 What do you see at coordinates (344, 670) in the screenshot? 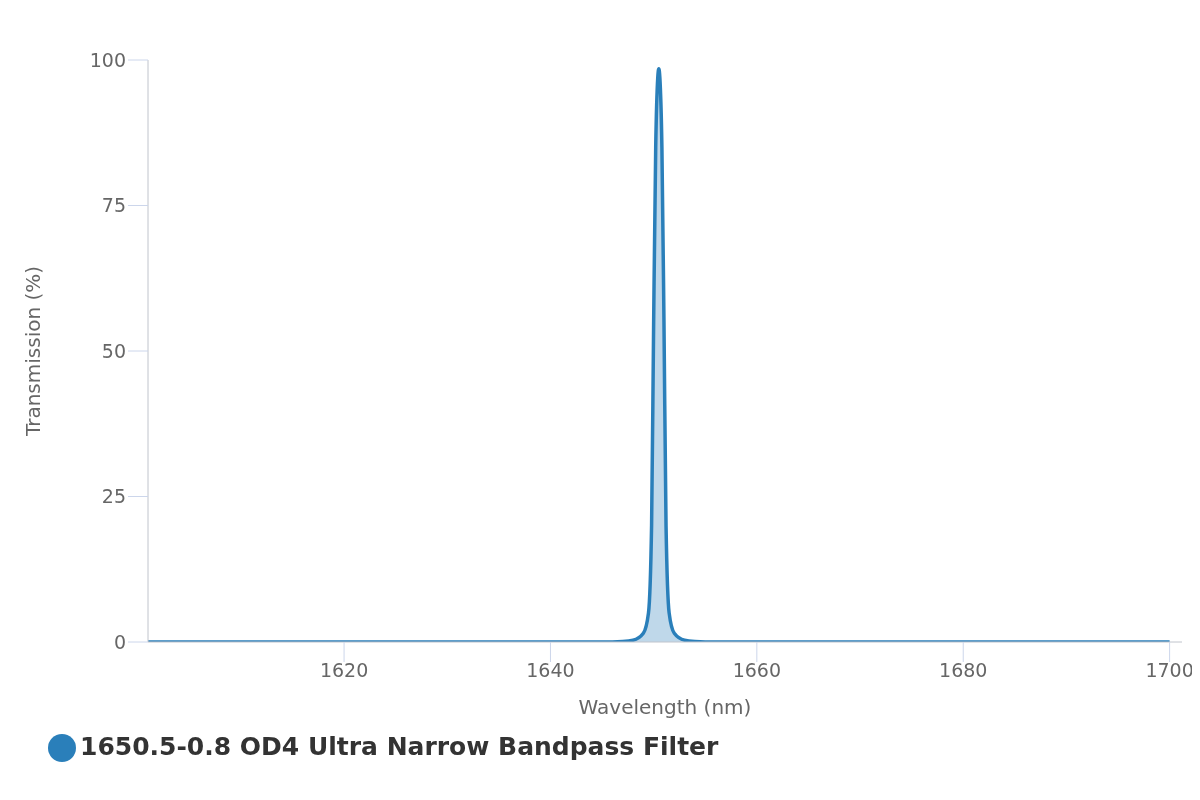
I see `x-tick-label: 1620` at bounding box center [344, 670].